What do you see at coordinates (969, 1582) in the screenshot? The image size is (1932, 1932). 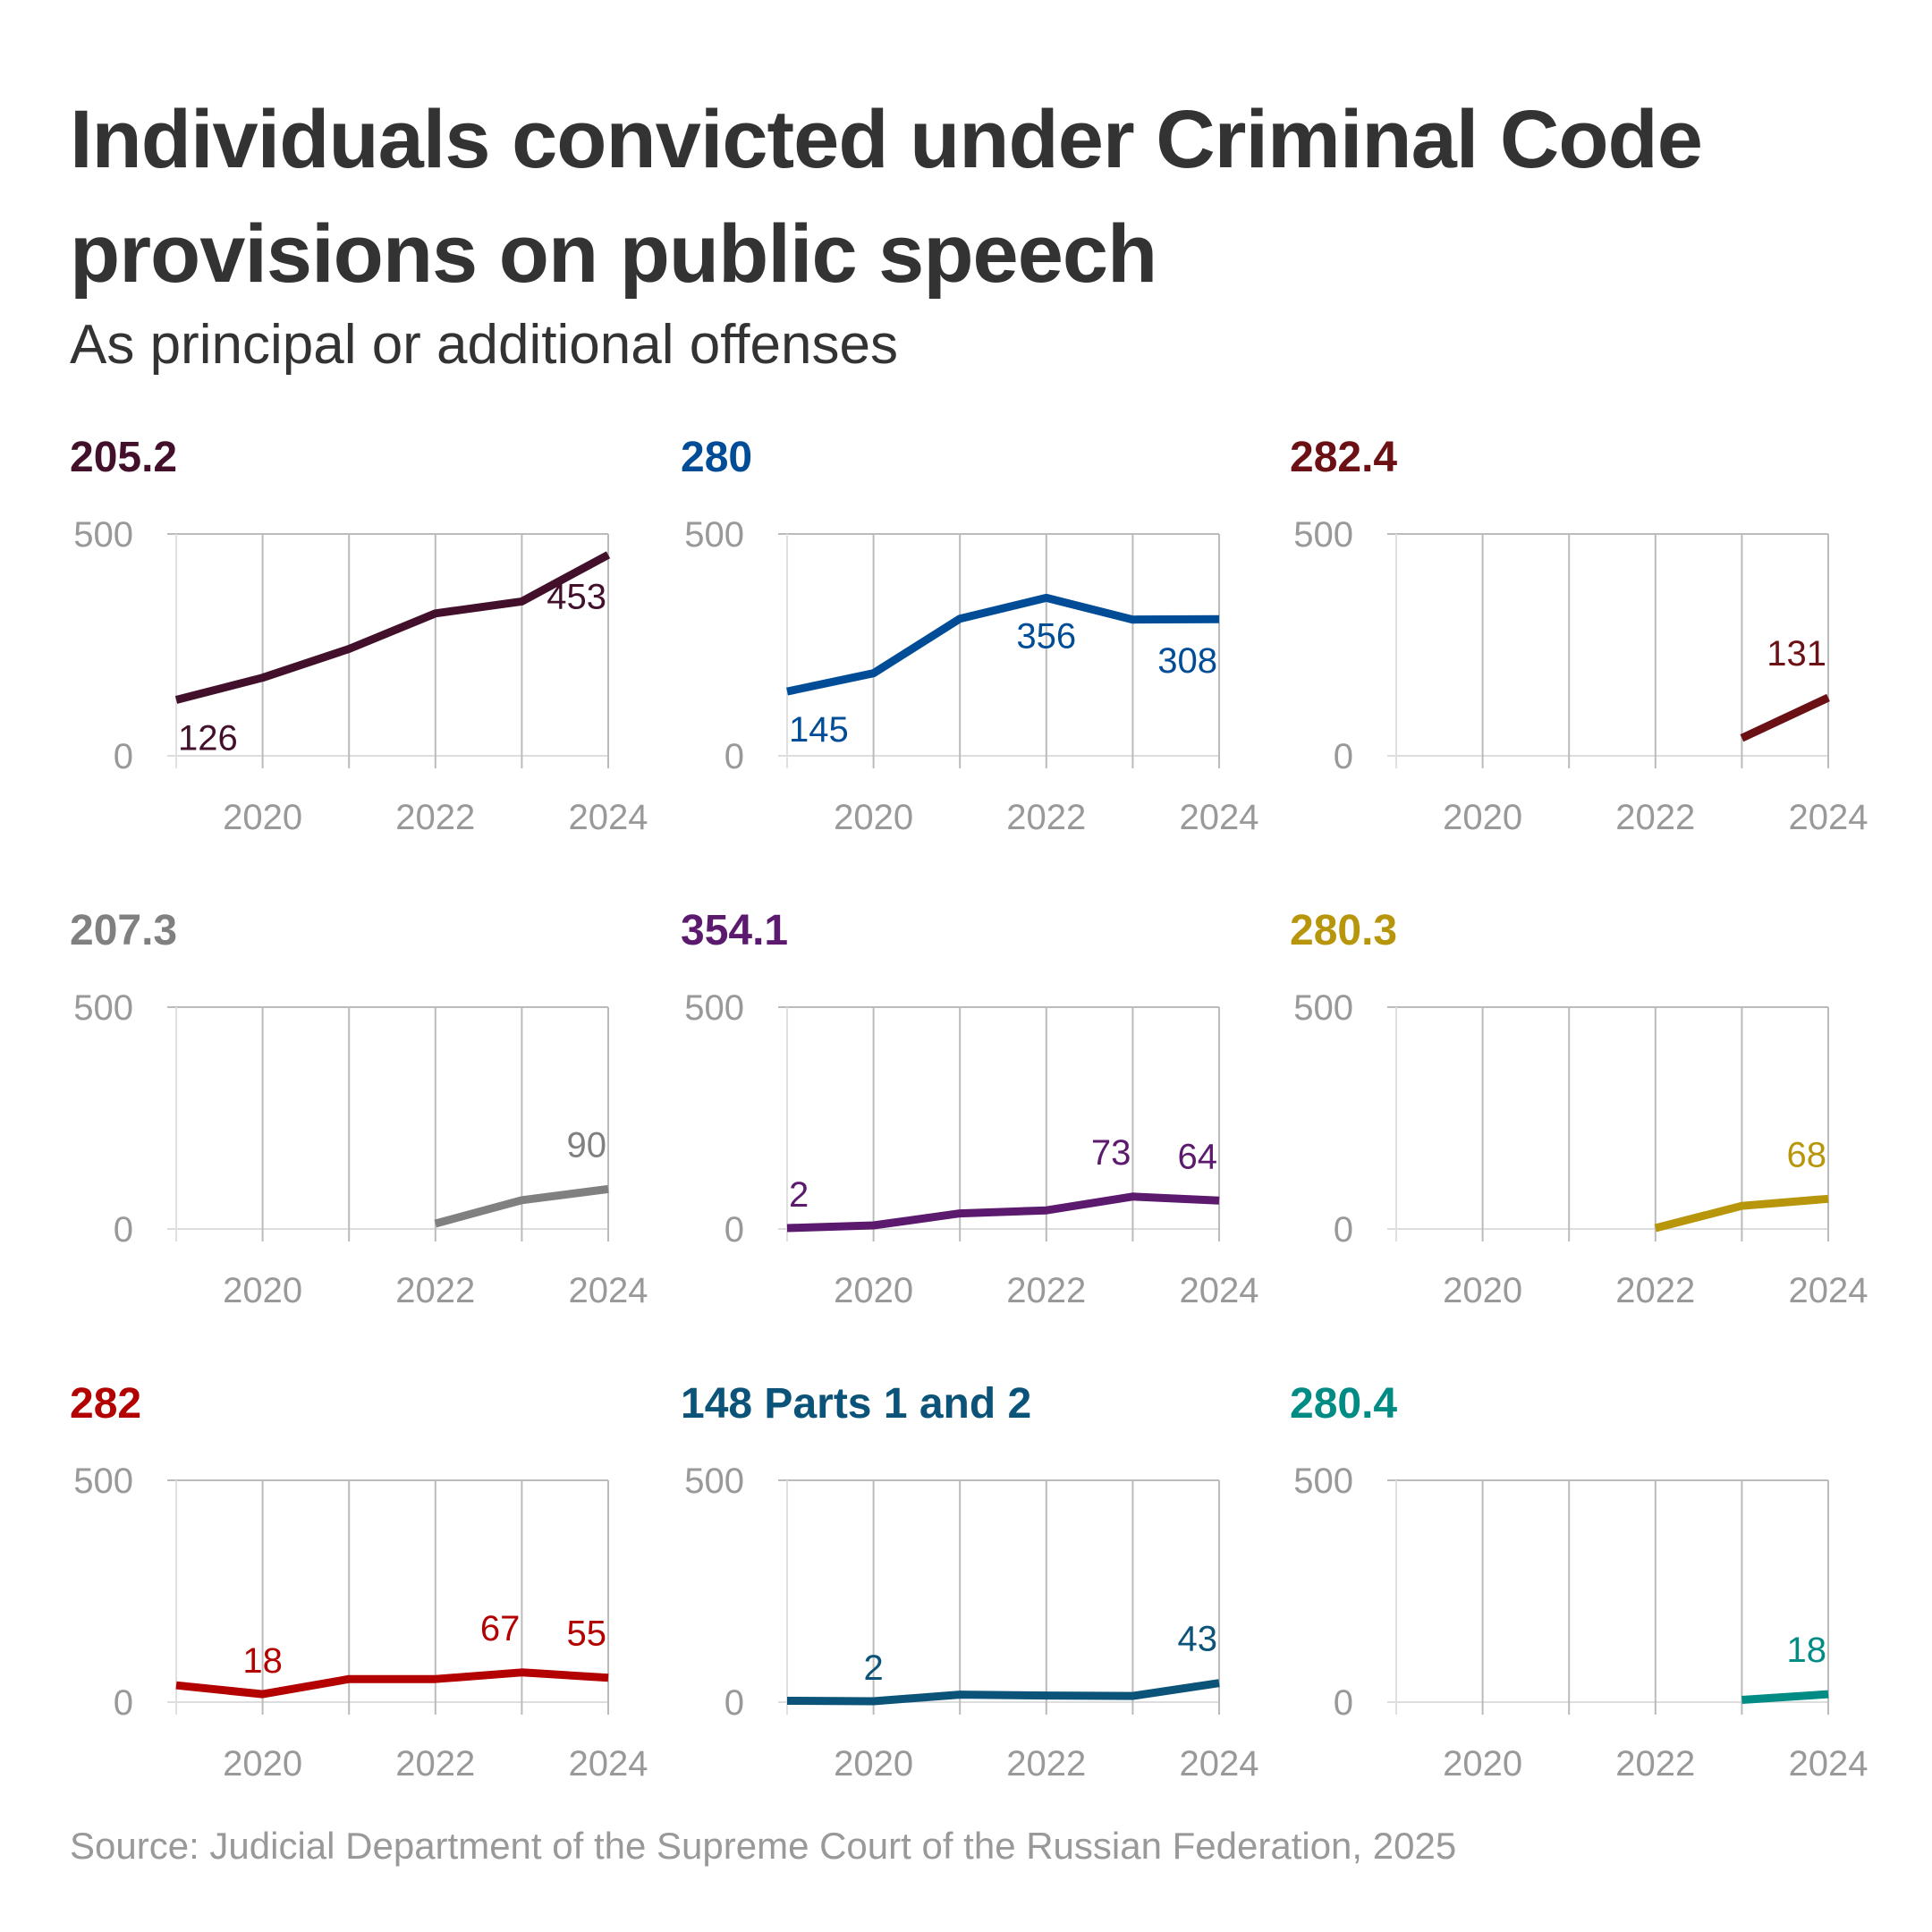 I see `panel-148-parts-1-and-2: 148 Parts 1 and 2 500 0 2020 2022 2024 2 43` at bounding box center [969, 1582].